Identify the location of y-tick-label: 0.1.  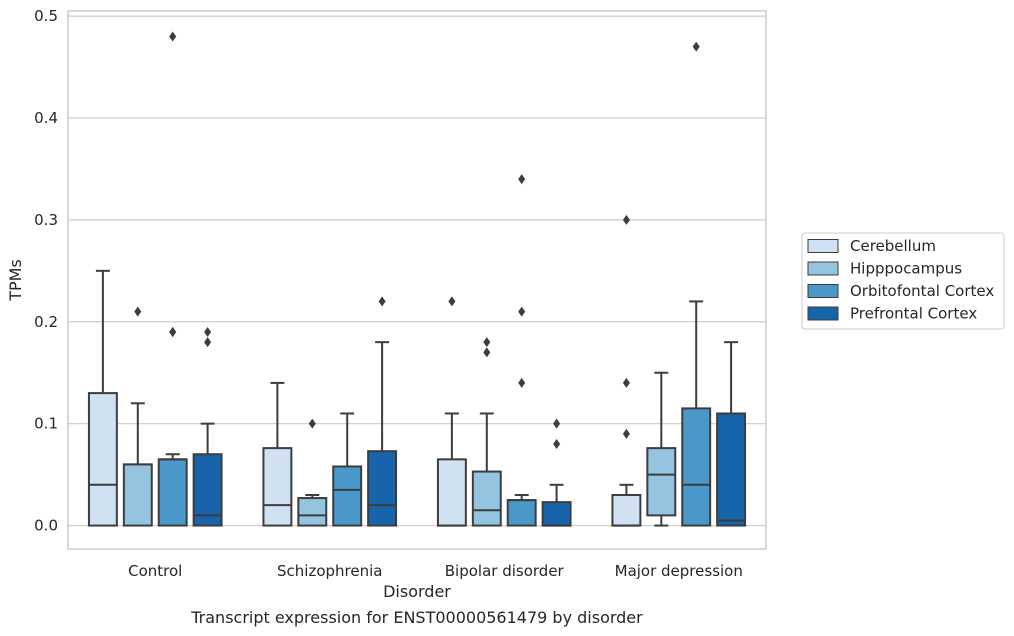
(46, 424).